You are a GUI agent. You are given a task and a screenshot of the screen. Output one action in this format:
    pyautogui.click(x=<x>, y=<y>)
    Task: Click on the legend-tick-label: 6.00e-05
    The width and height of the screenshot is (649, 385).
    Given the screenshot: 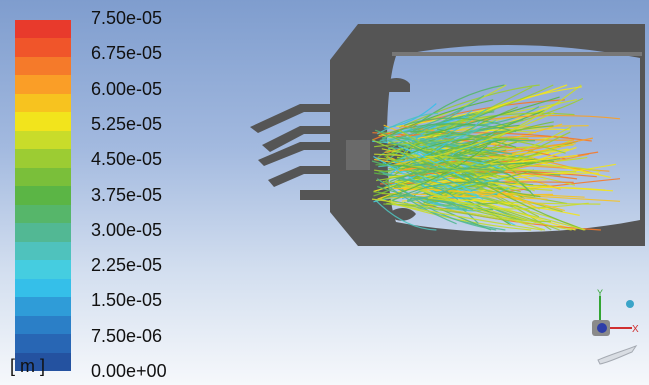 What is the action you would take?
    pyautogui.click(x=127, y=88)
    